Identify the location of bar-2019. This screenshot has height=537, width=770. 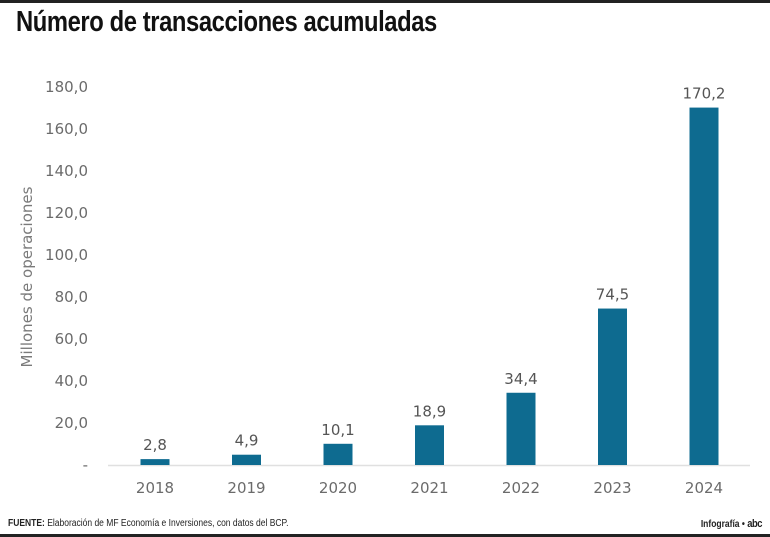
(246, 459).